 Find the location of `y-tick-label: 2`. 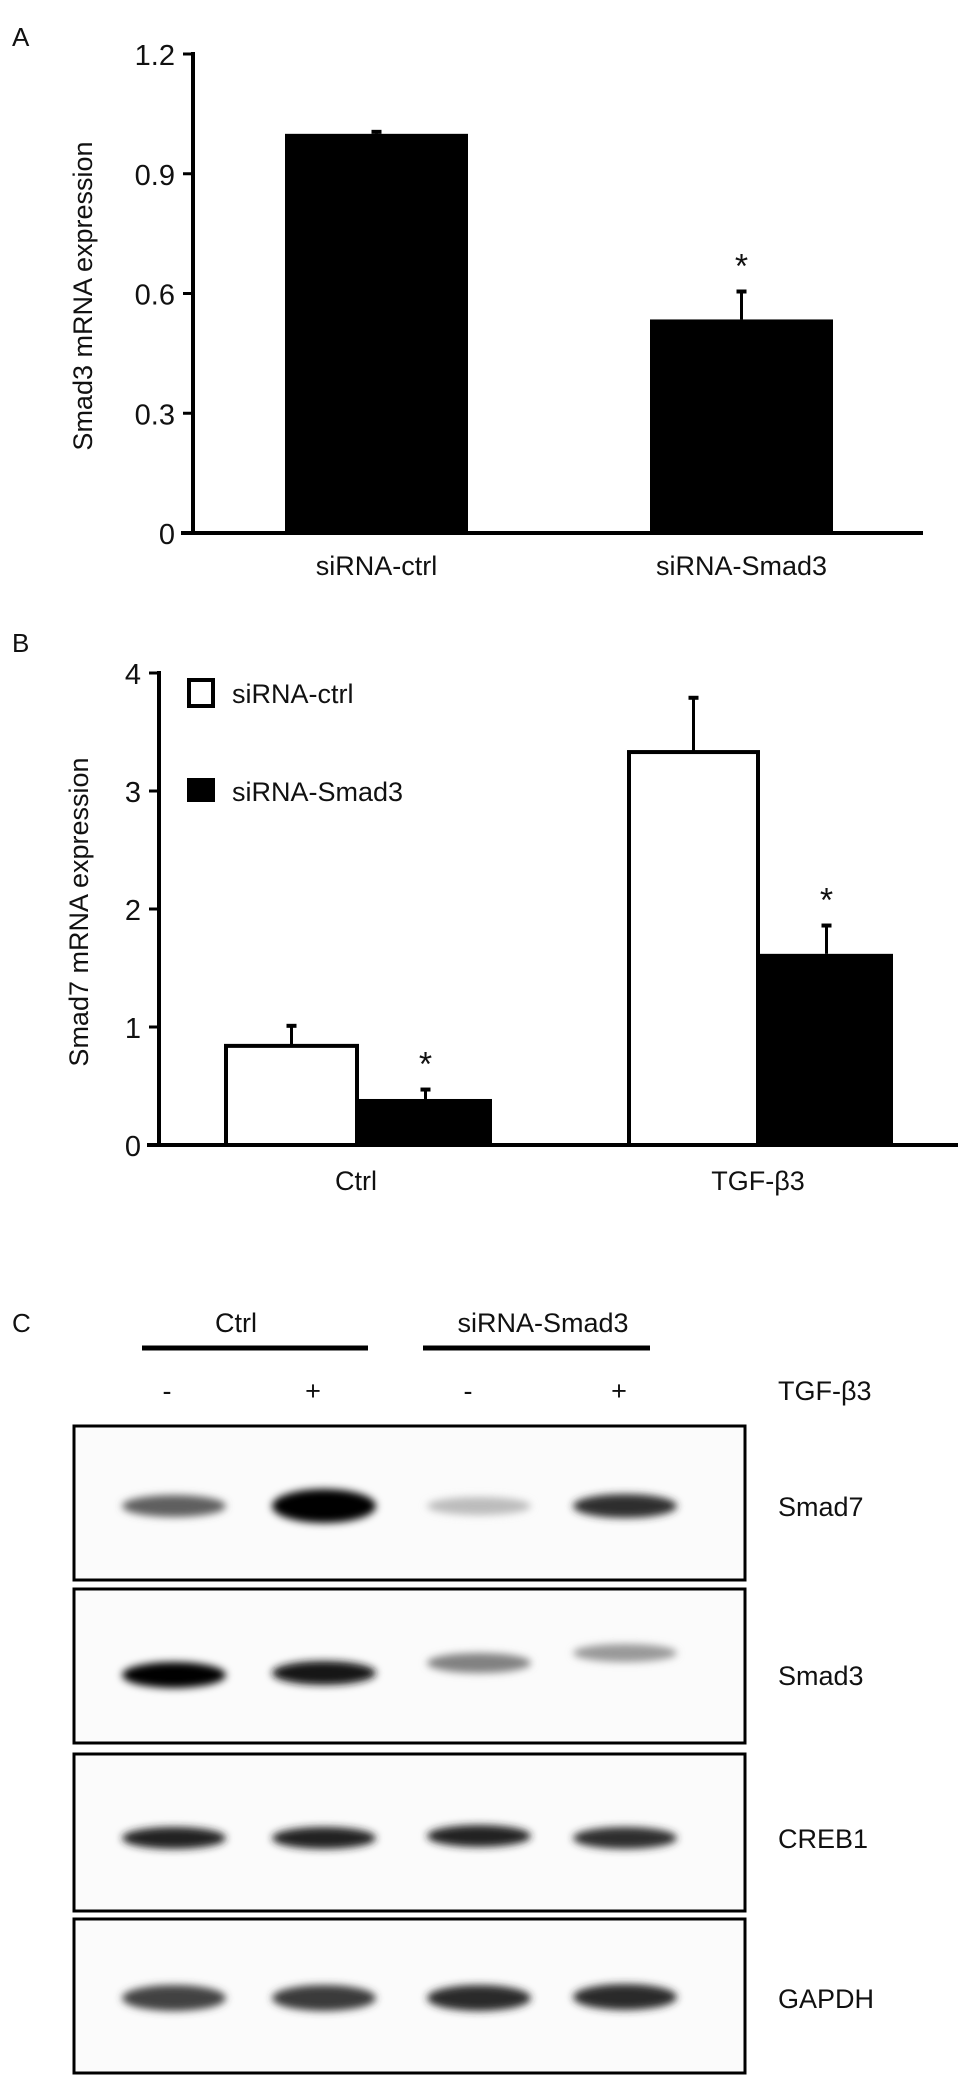

y-tick-label: 2 is located at coordinates (133, 911).